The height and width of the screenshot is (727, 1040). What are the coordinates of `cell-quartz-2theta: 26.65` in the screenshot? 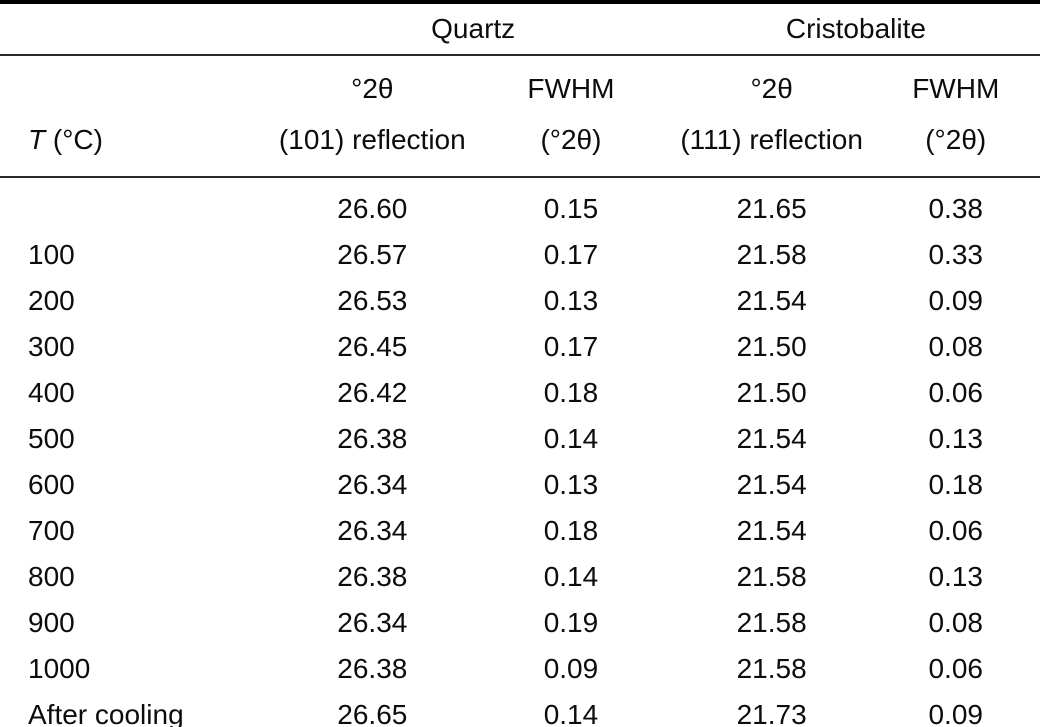 It's located at (372, 712).